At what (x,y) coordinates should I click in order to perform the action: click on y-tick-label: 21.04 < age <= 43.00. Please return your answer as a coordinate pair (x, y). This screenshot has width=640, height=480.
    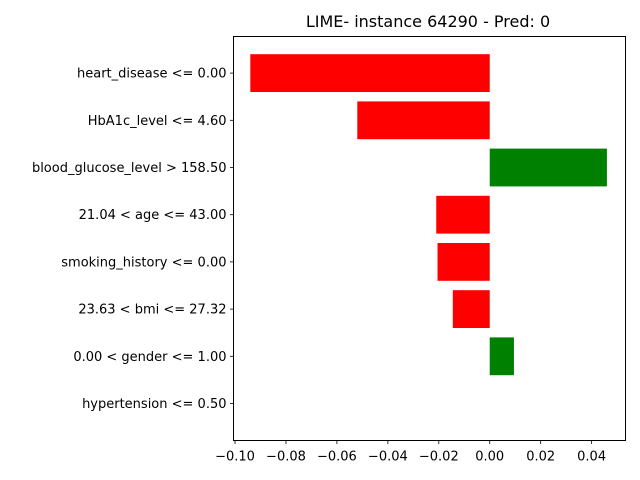
    Looking at the image, I should click on (153, 215).